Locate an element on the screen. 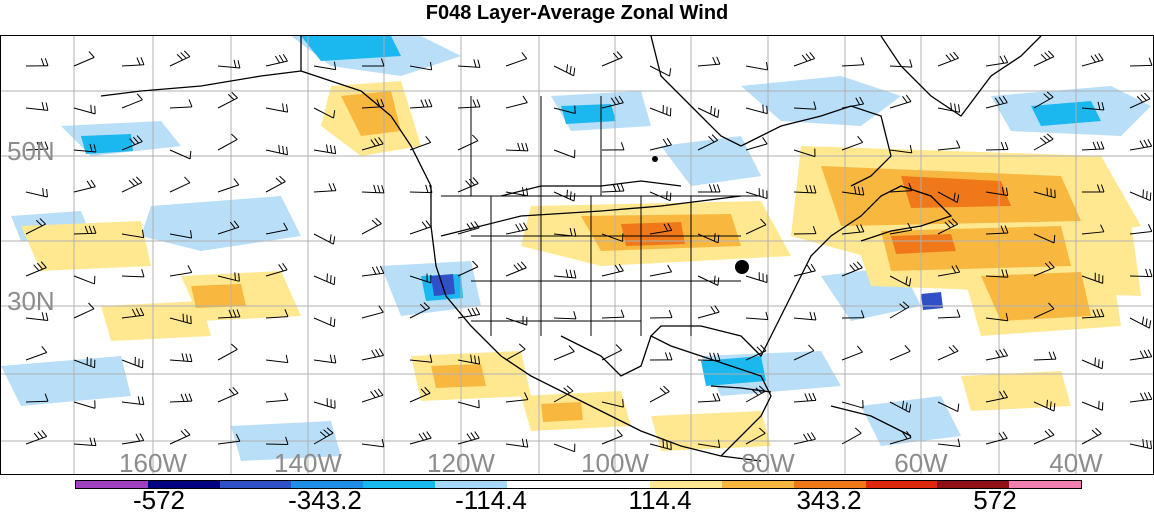  colorbar-tick-label: 343.2 is located at coordinates (828, 500).